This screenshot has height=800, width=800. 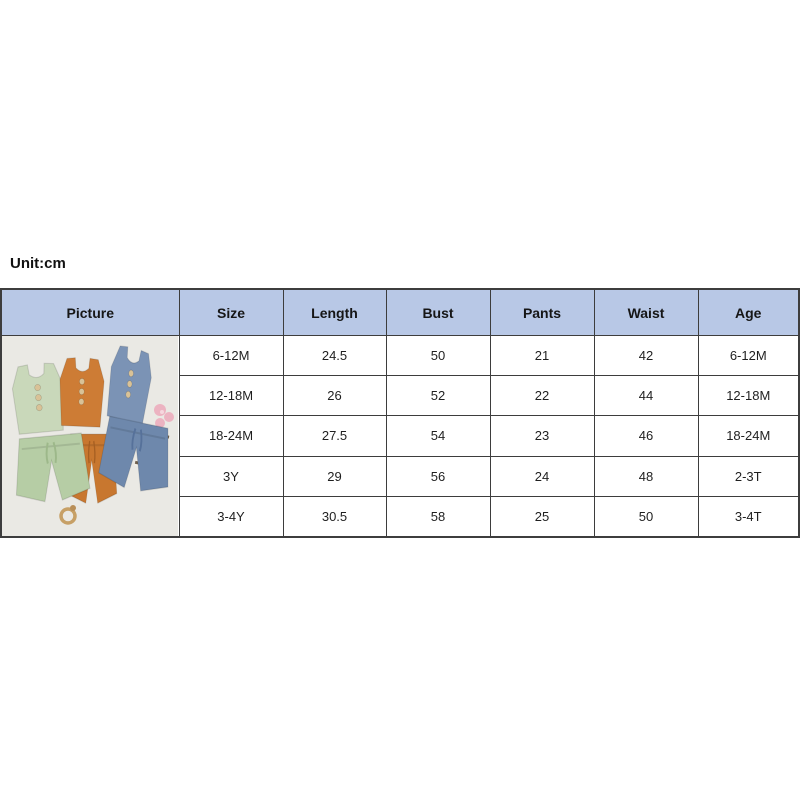 What do you see at coordinates (646, 312) in the screenshot?
I see `column-header-waist: Waist` at bounding box center [646, 312].